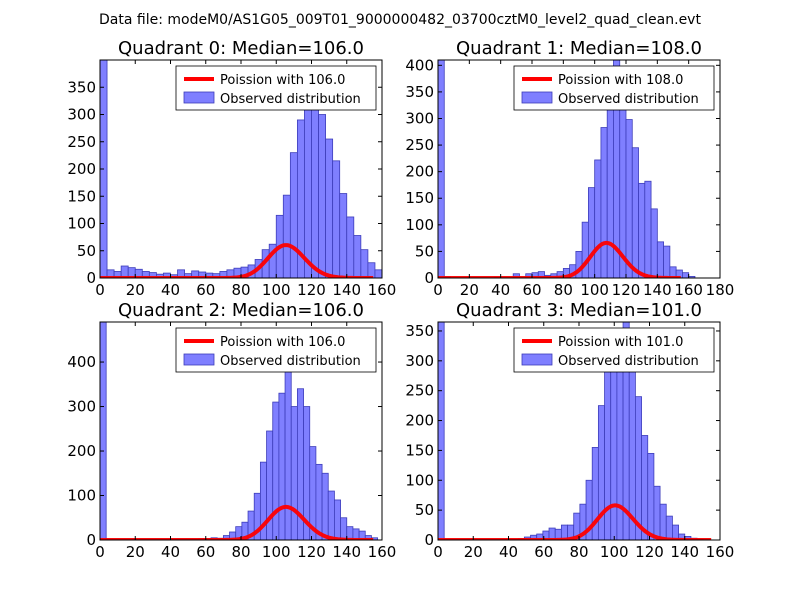  I want to click on panel-title: Quadrant 0: Median=106.0, so click(241, 48).